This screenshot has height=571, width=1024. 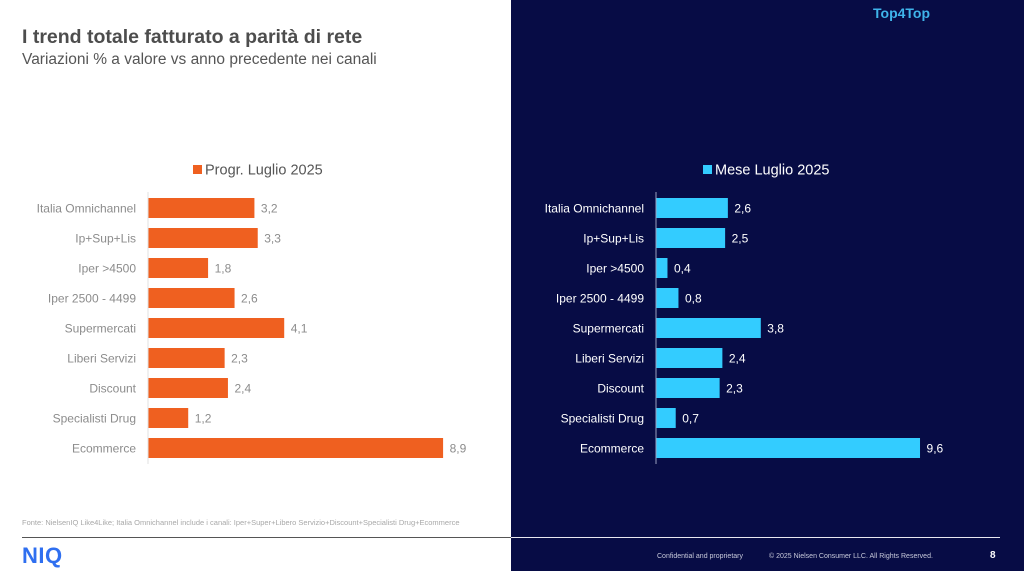 I want to click on confidential-label: Confidential and proprietary, so click(x=700, y=556).